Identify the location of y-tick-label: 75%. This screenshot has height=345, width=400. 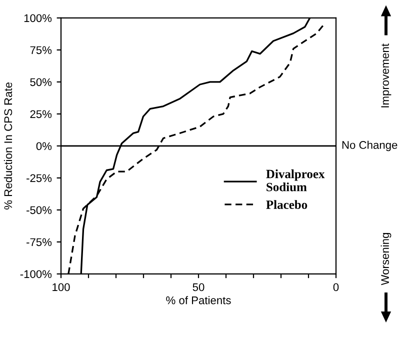
(41, 50).